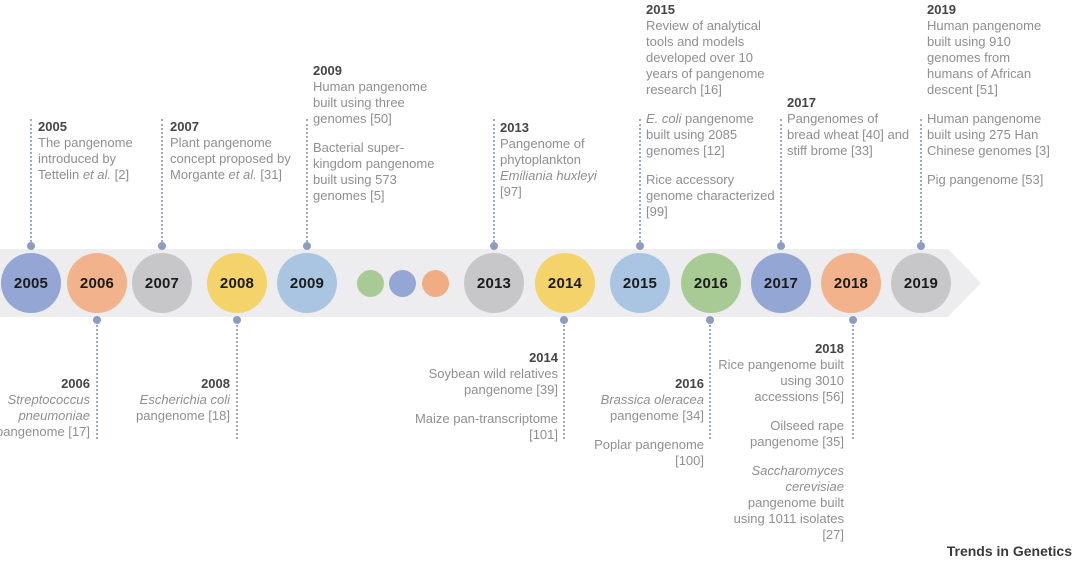  Describe the element at coordinates (237, 283) in the screenshot. I see `year-circle-2008: 2008` at that location.